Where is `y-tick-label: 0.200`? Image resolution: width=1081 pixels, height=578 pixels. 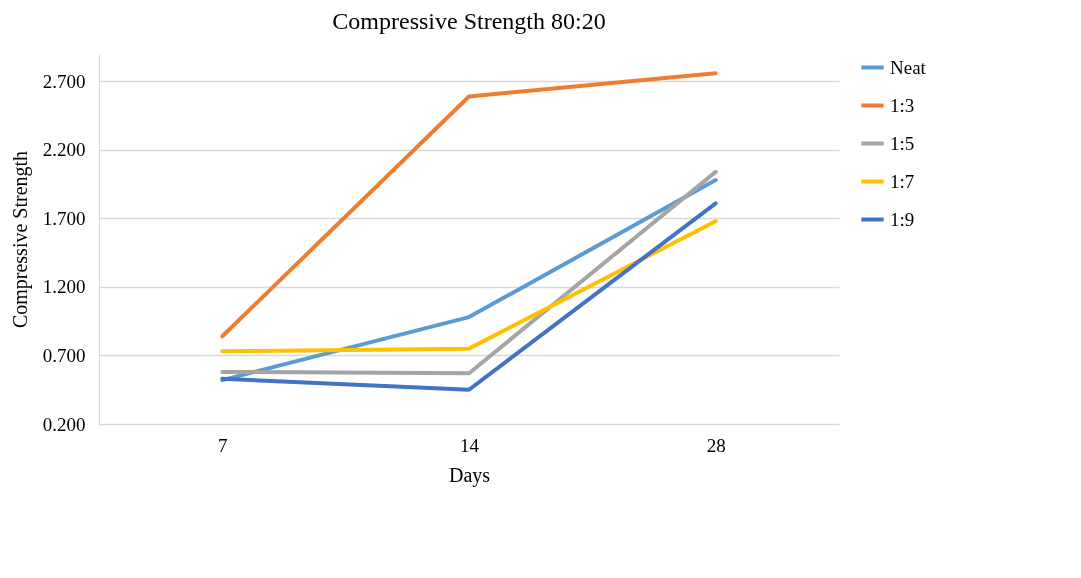
y-tick-label: 0.200 is located at coordinates (64, 424).